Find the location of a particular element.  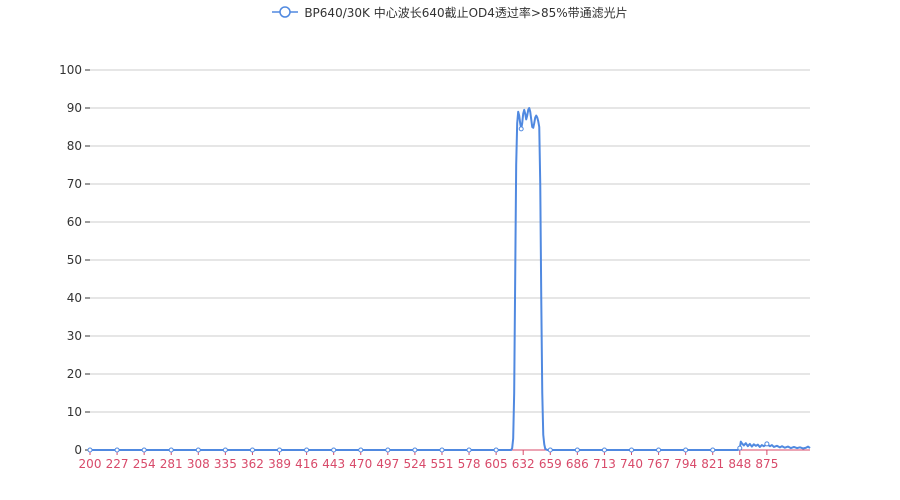

y-tick-label: 60 is located at coordinates (74, 222).